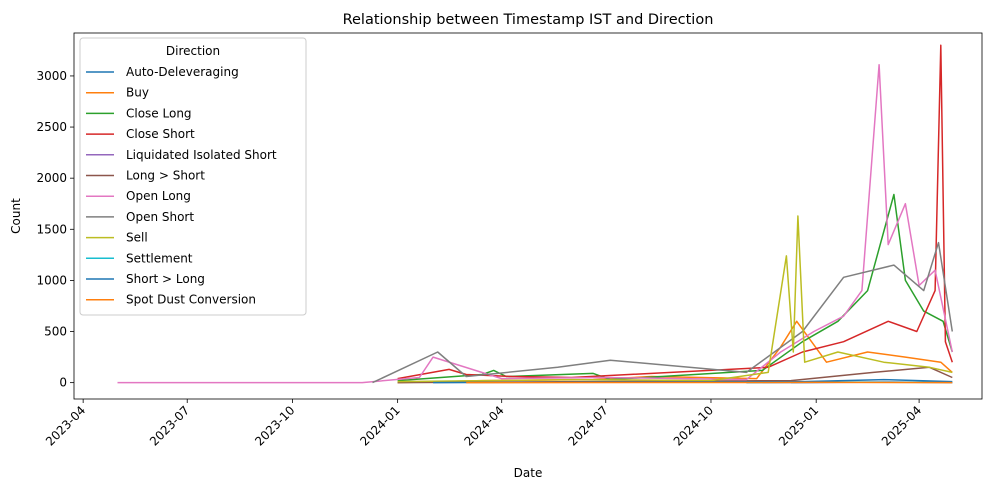 This screenshot has height=490, width=989. Describe the element at coordinates (137, 93) in the screenshot. I see `legend-label: Buy` at that location.